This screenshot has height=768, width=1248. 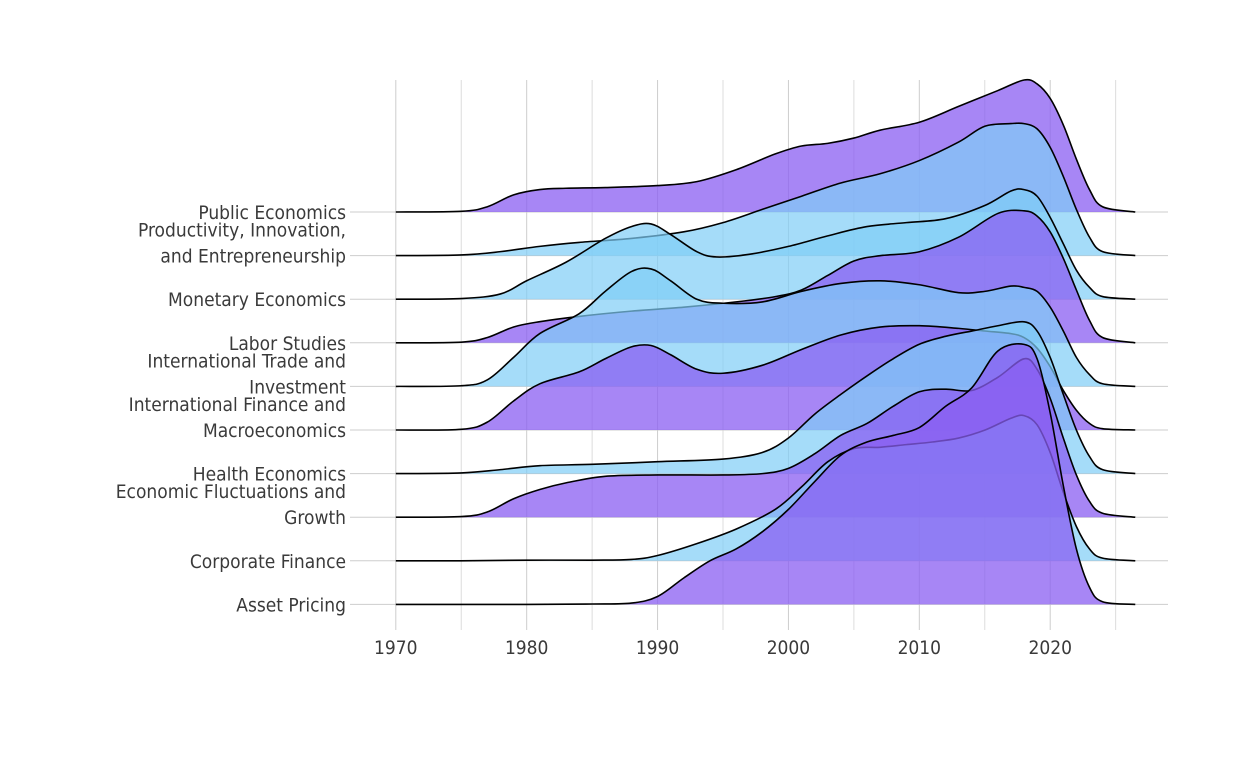 I want to click on x-tick-2000: 2000, so click(x=789, y=648).